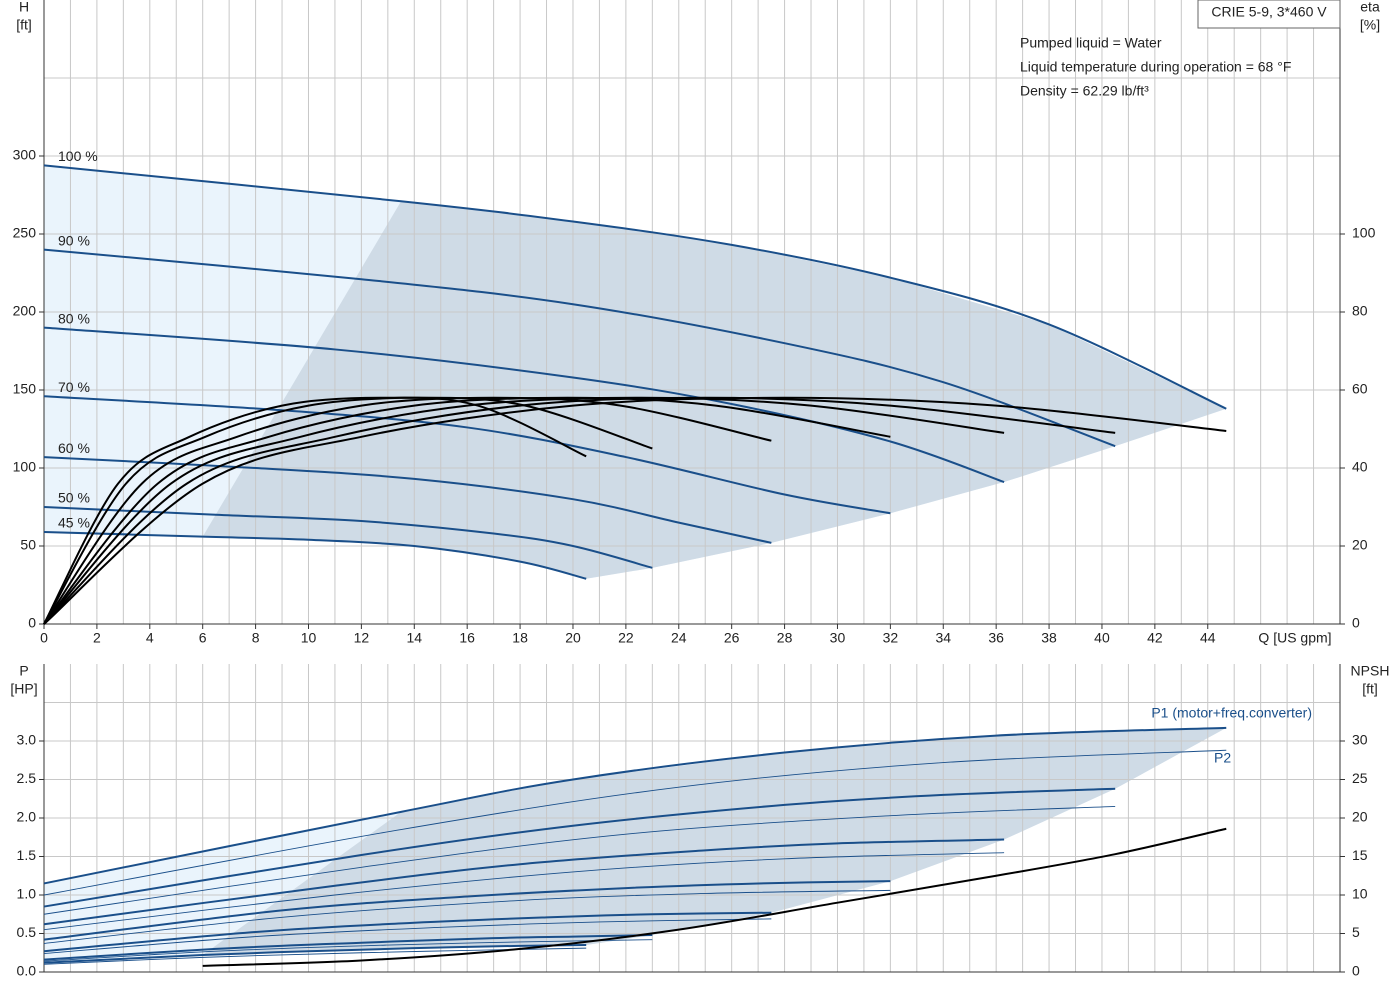 Image resolution: width=1400 pixels, height=1000 pixels. I want to click on model-box, so click(1269, 14).